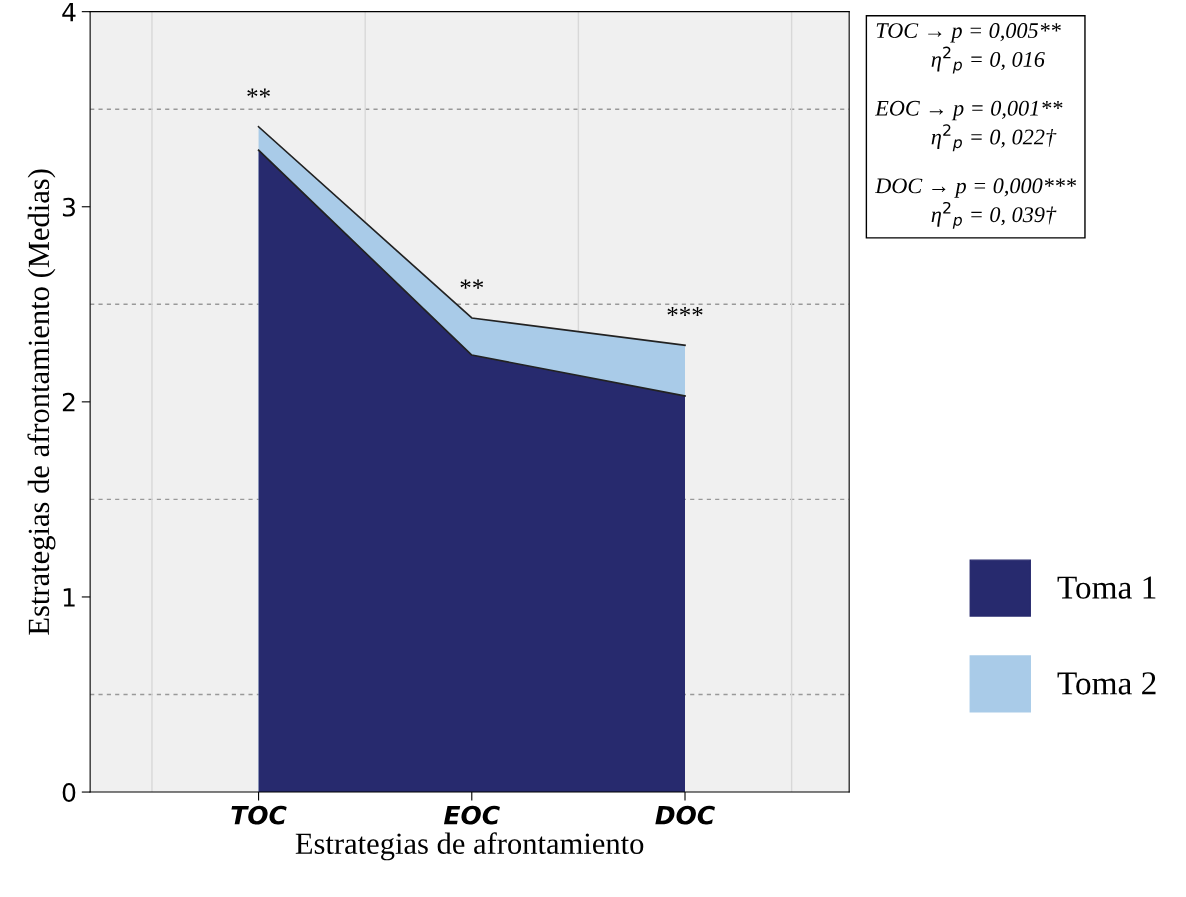  What do you see at coordinates (685, 815) in the screenshot?
I see `x-tick-label: DOC` at bounding box center [685, 815].